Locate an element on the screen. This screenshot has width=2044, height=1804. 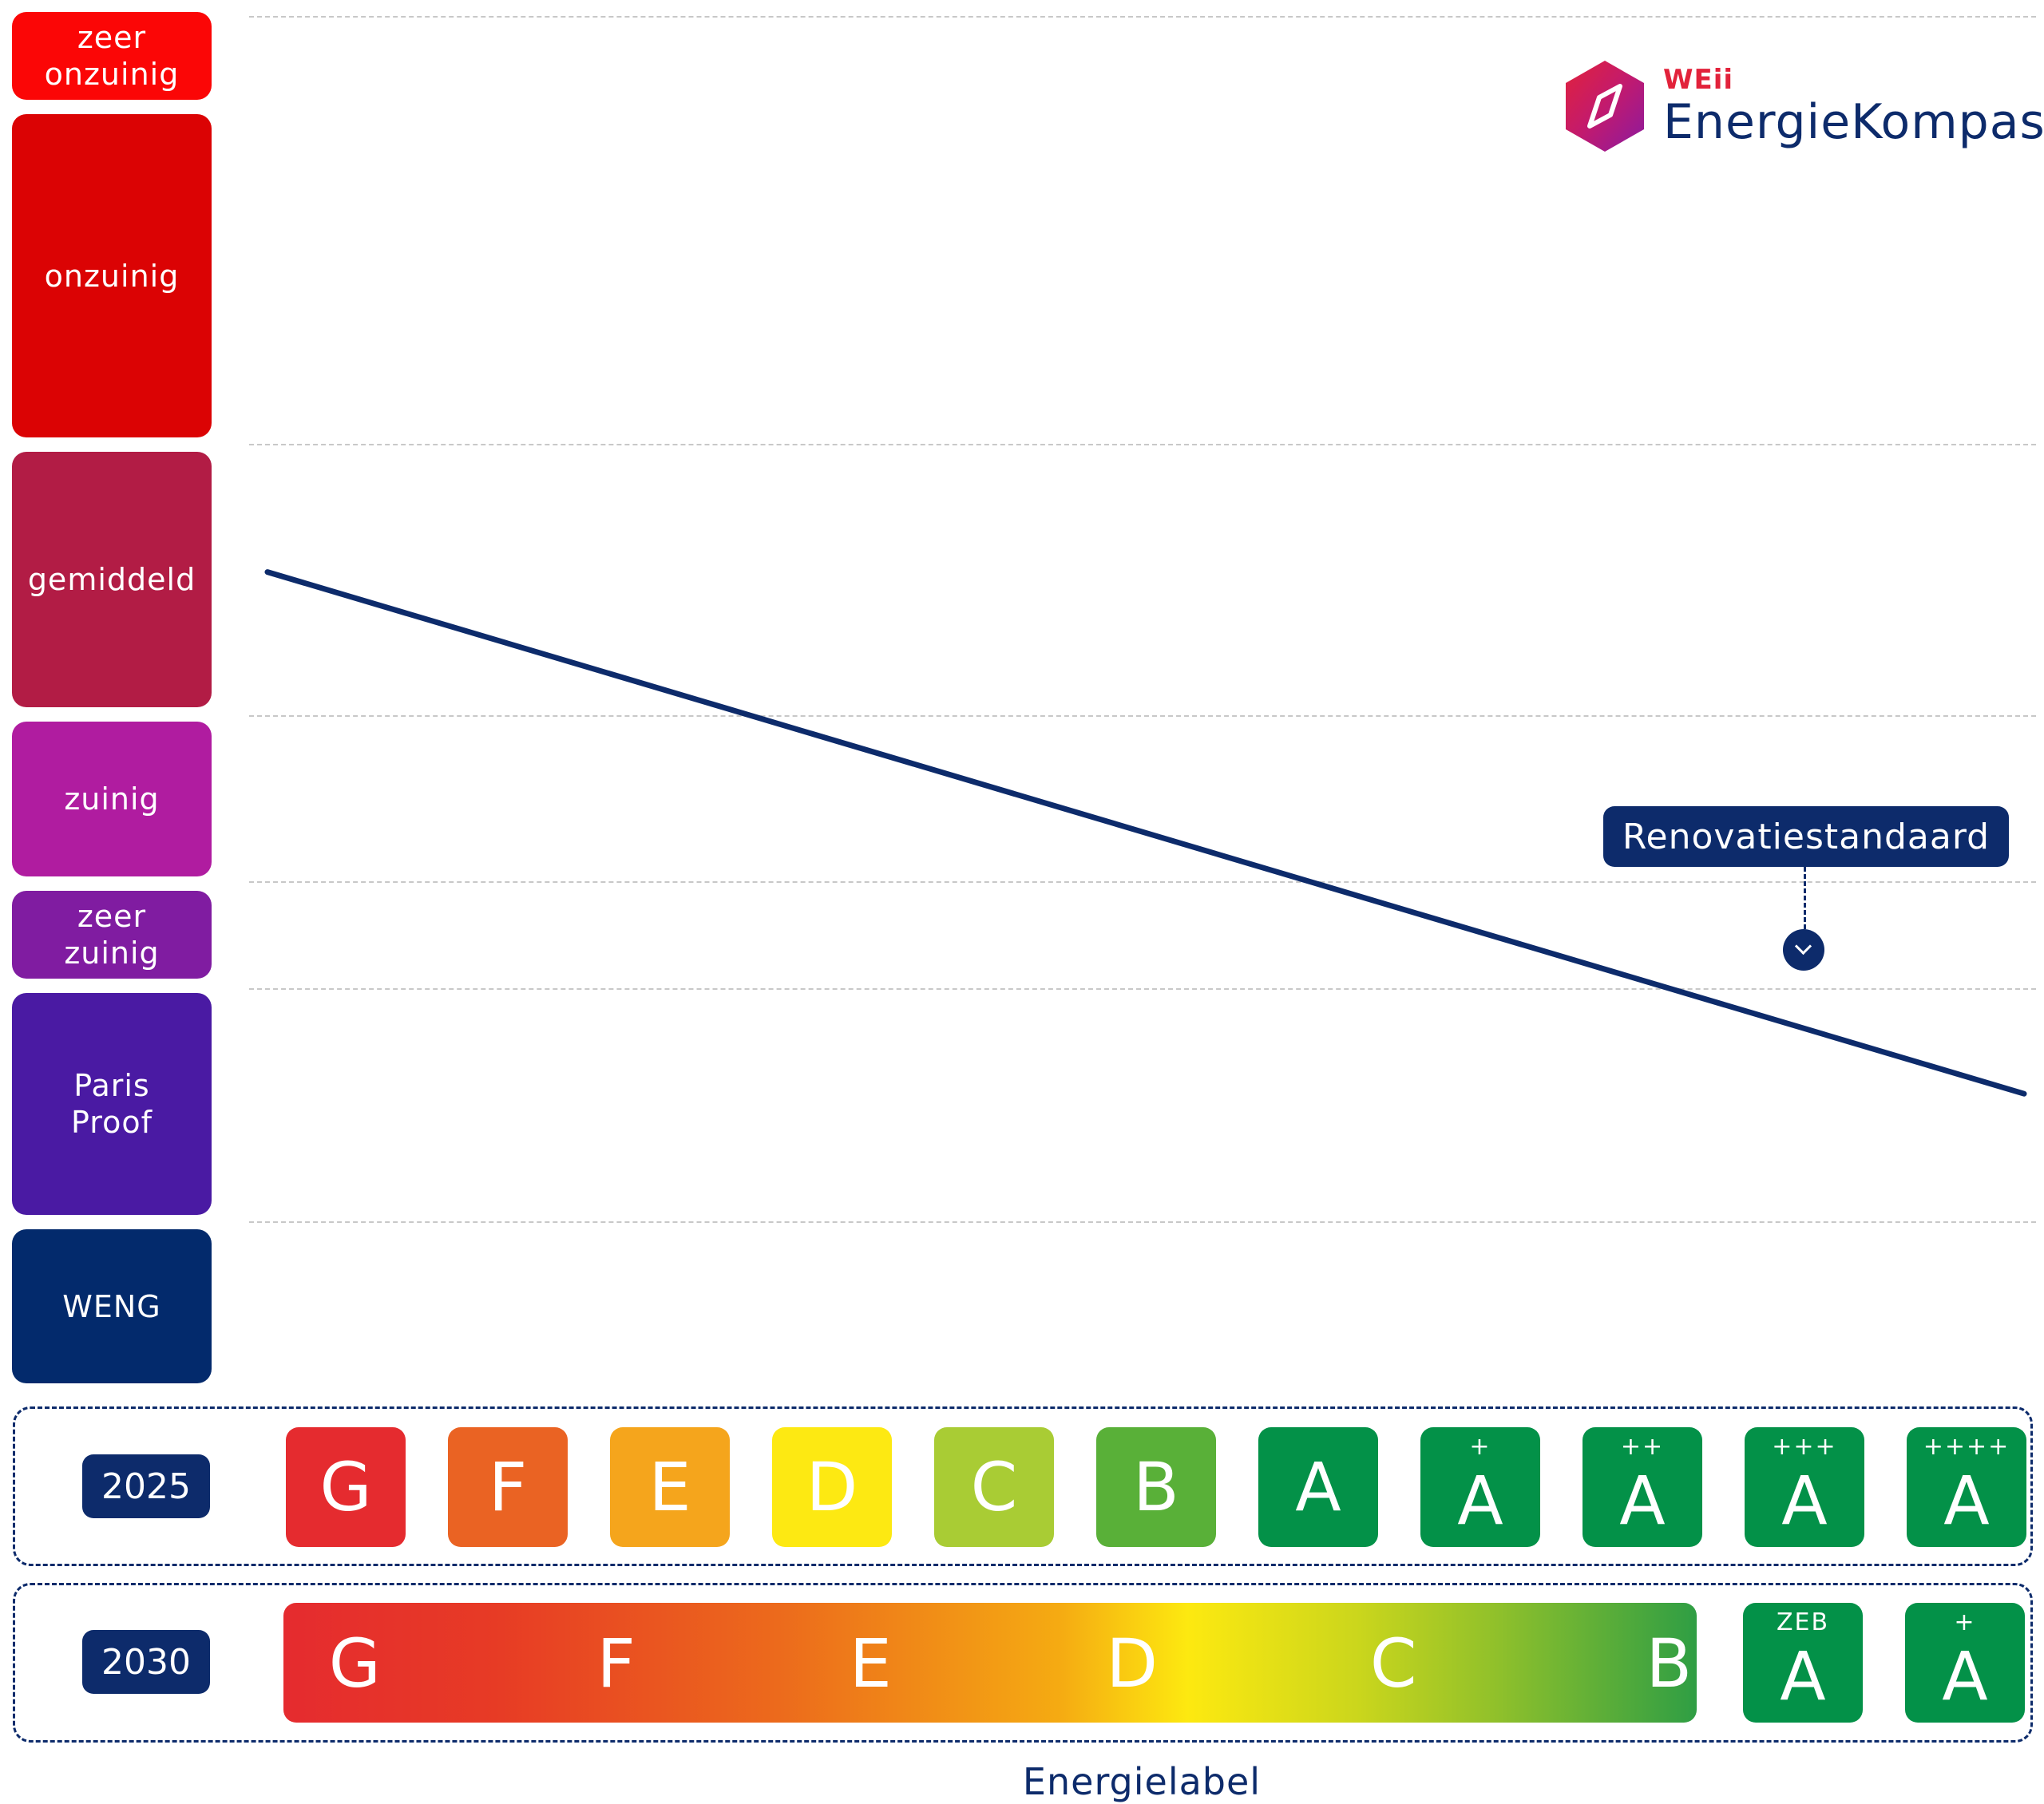
energy-label-badge: E is located at coordinates (670, 1487).